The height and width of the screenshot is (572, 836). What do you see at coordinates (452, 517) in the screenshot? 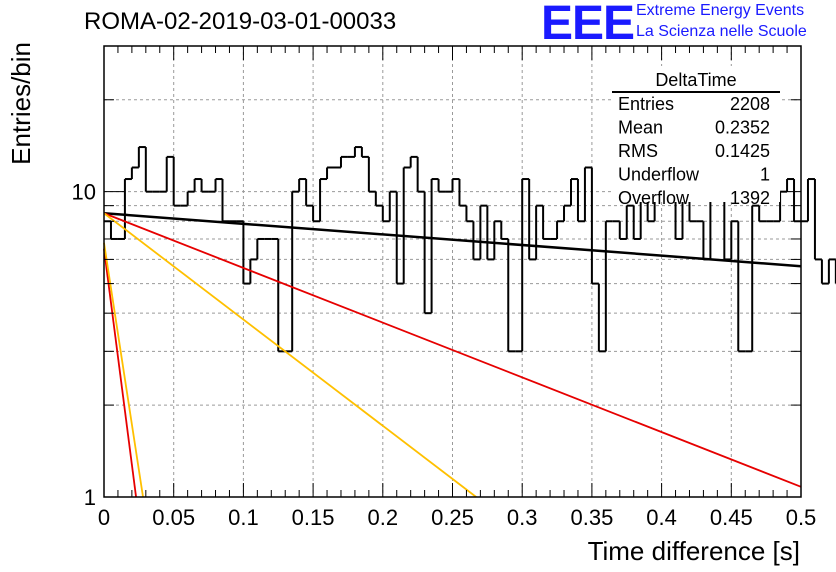
I see `x-tick-label: 0.25` at bounding box center [452, 517].